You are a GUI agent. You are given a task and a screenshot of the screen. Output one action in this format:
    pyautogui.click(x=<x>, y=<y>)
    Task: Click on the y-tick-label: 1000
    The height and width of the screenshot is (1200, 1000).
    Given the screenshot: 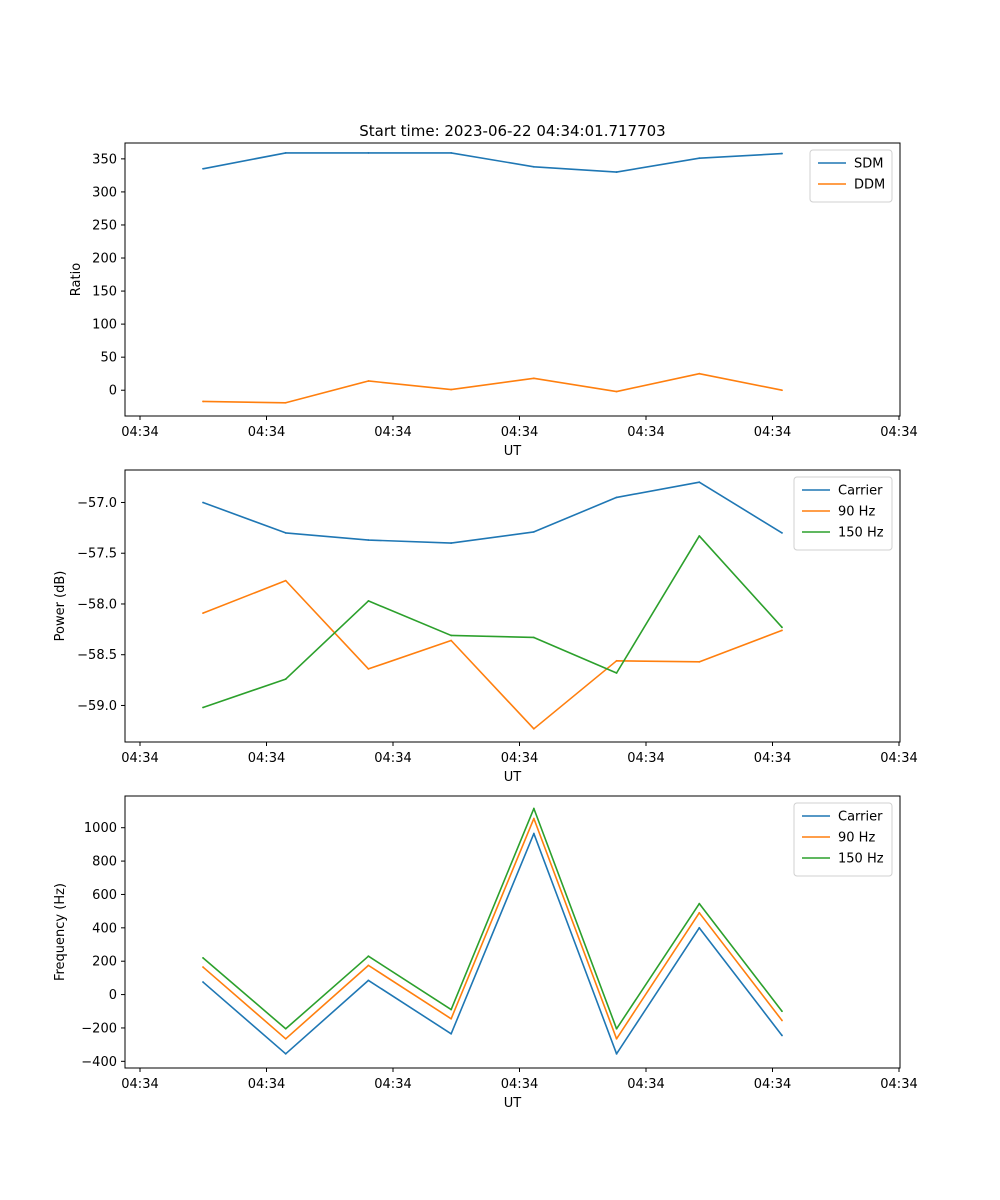 What is the action you would take?
    pyautogui.click(x=100, y=828)
    